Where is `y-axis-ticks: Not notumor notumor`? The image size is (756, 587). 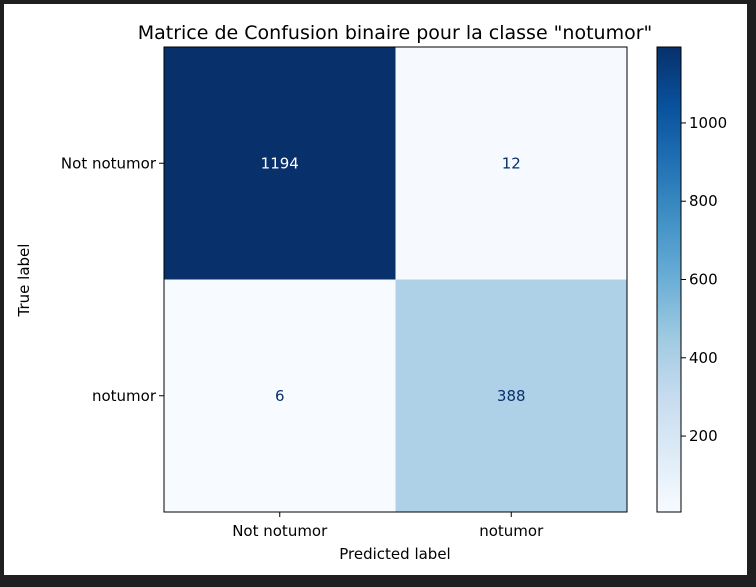 y-axis-ticks: Not notumor notumor is located at coordinates (112, 279).